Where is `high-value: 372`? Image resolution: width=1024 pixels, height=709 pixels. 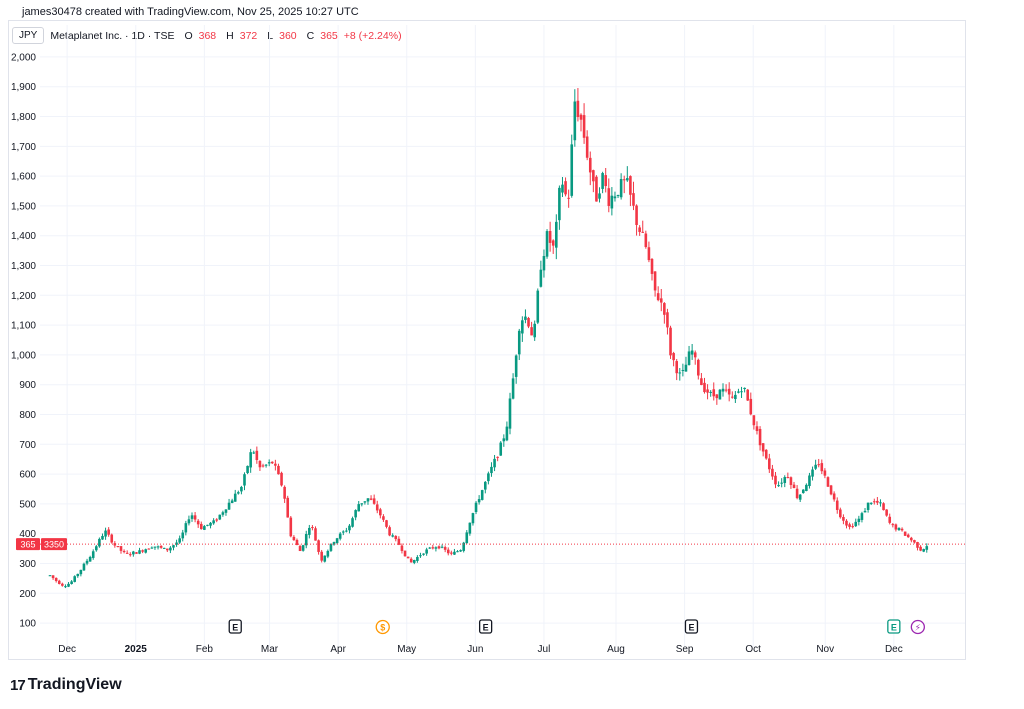 high-value: 372 is located at coordinates (248, 35).